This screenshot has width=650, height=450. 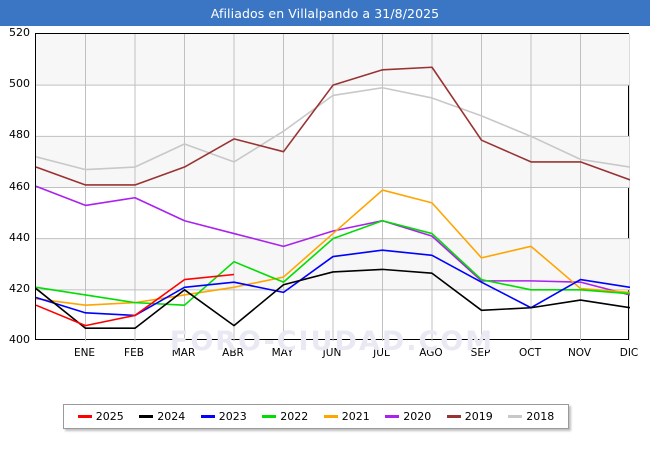 I want to click on x-tick-label: JUN, so click(x=332, y=353).